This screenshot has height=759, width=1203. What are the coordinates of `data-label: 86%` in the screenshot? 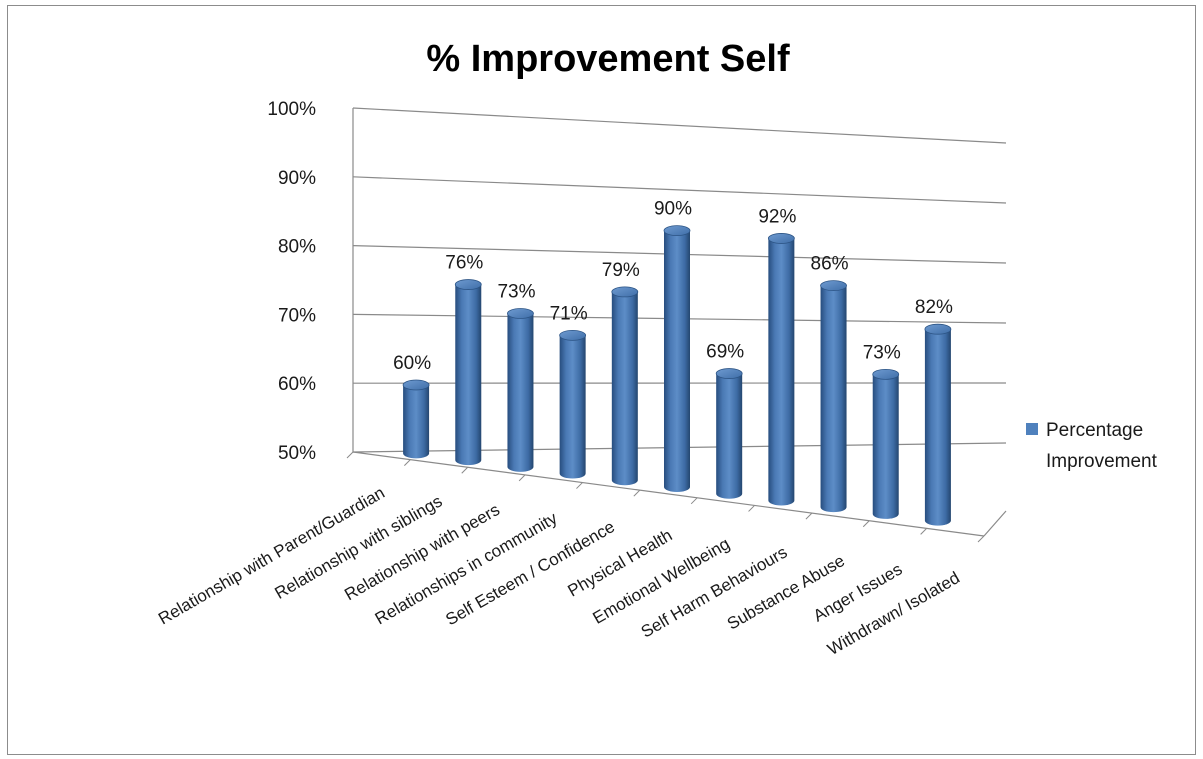 It's located at (830, 264).